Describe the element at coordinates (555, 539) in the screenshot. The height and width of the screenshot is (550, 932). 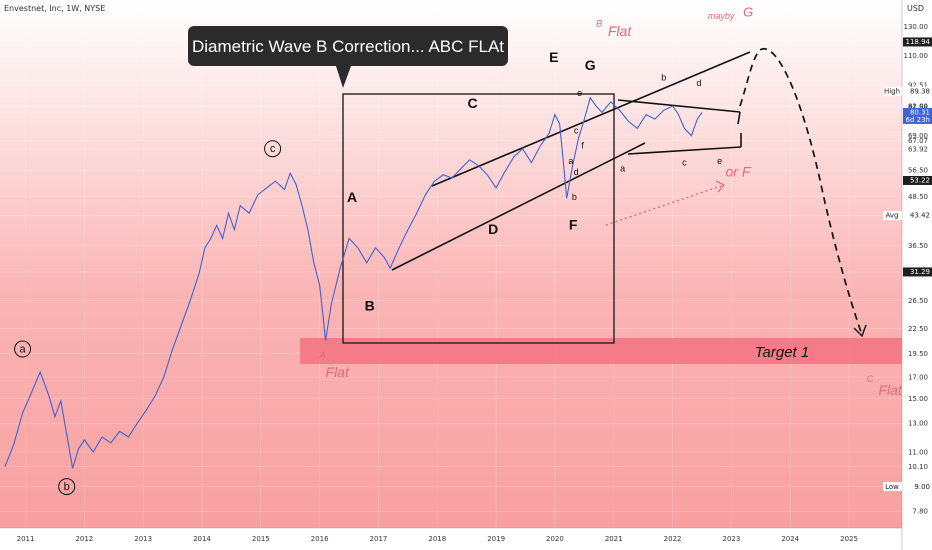
I see `xtick-2020: 2020` at that location.